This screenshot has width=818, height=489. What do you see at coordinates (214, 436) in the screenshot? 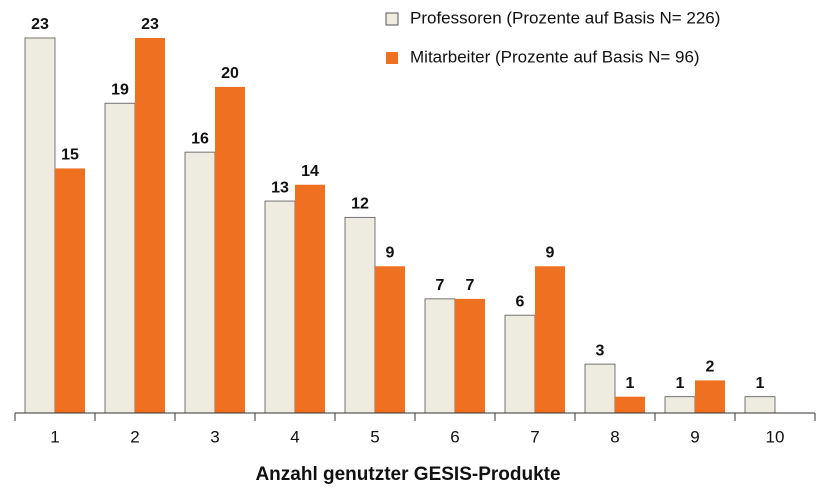
I see `x-tick-label: 3` at bounding box center [214, 436].